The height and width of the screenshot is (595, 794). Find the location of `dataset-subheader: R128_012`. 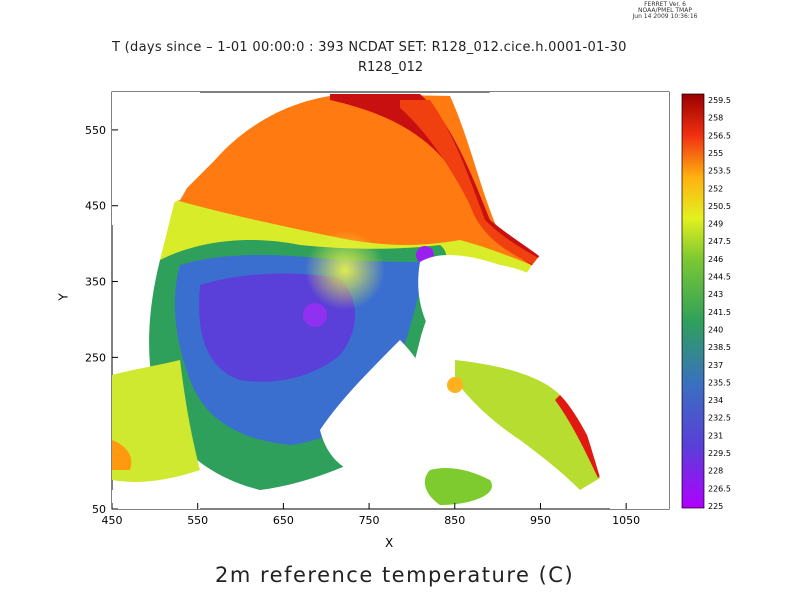

dataset-subheader: R128_012 is located at coordinates (391, 67).